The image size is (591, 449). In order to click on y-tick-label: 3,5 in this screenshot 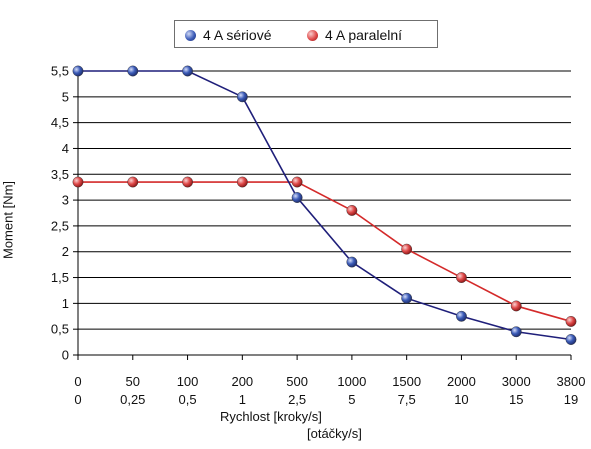, I will do `click(60, 174)`.